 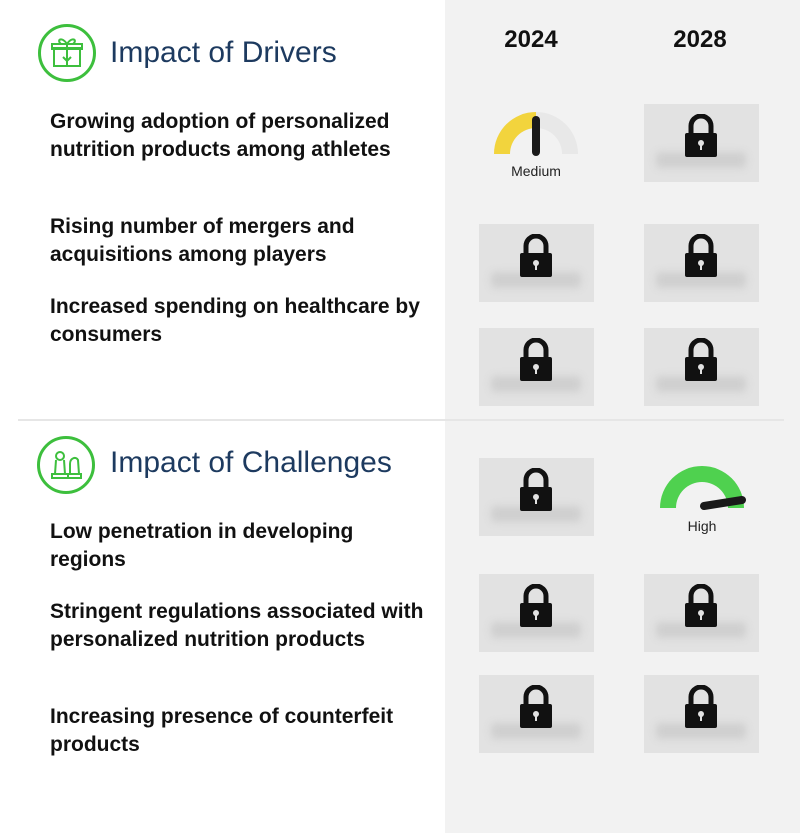 What do you see at coordinates (536, 171) in the screenshot?
I see `medium-gauge-label: Medium` at bounding box center [536, 171].